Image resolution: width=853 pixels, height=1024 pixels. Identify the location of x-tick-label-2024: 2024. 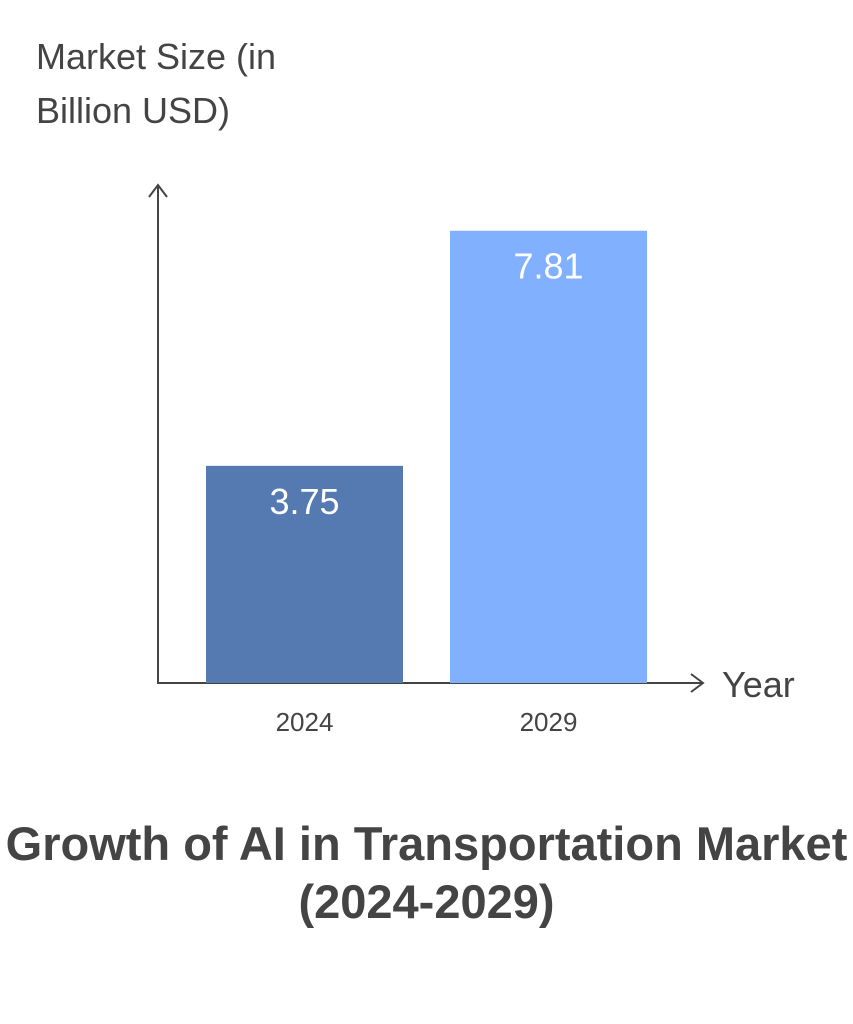
(305, 722).